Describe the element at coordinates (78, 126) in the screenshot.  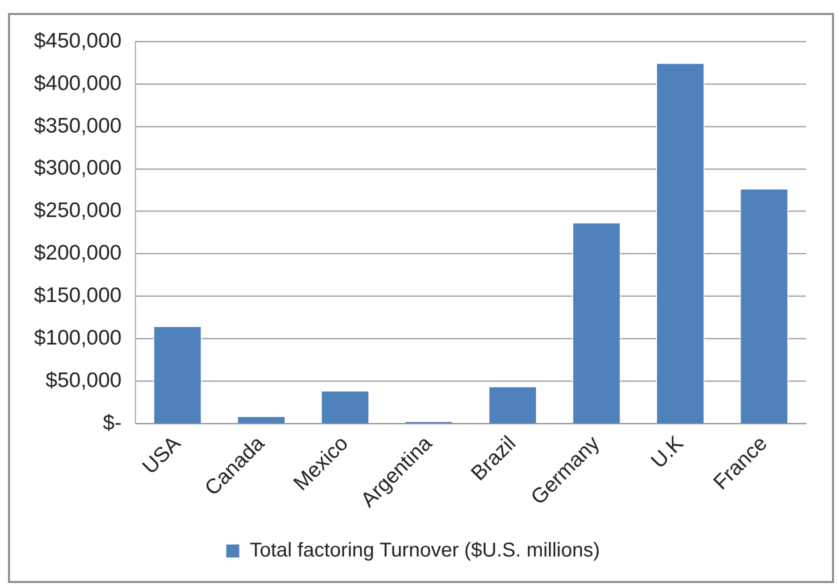
I see `y-tick-label: $350,000` at that location.